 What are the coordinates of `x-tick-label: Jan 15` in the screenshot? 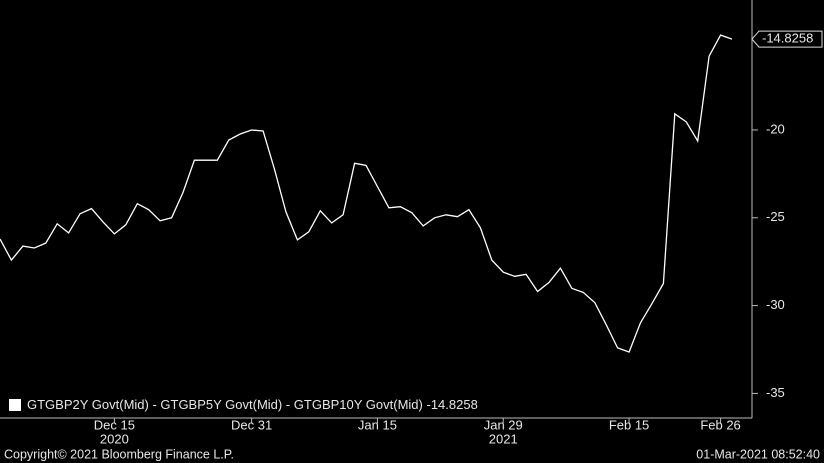 It's located at (377, 424).